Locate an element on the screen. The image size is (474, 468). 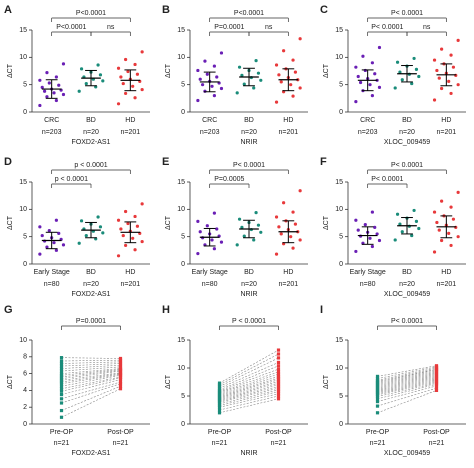
panel-letter: C is located at coordinates (324, 10).